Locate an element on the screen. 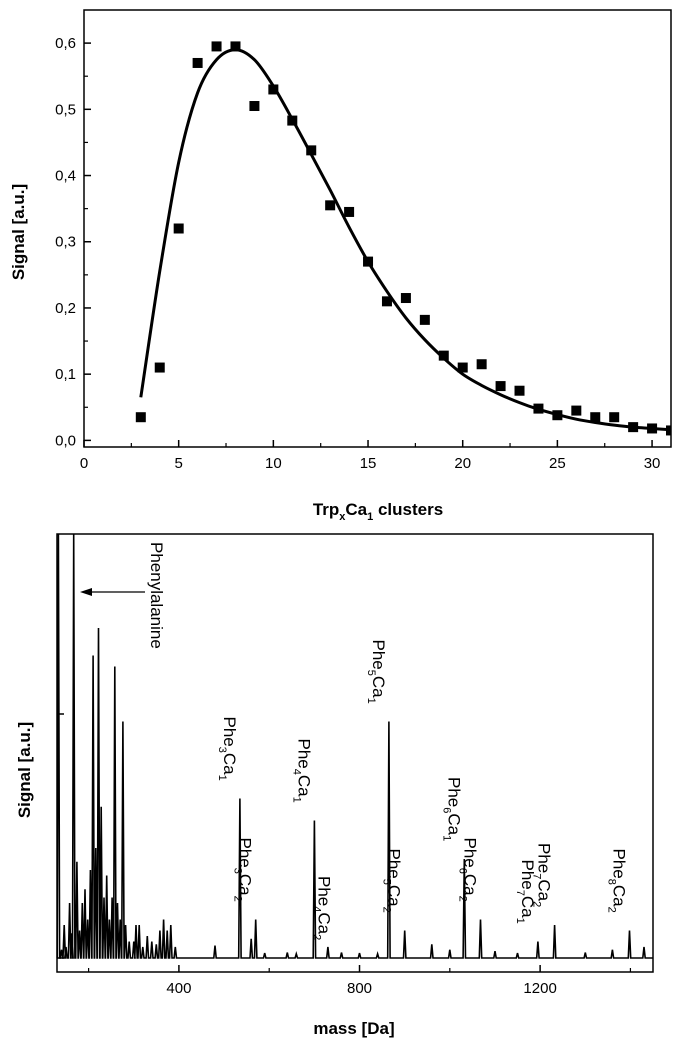  peak-label: Phe3Ca1 is located at coordinates (227, 749).